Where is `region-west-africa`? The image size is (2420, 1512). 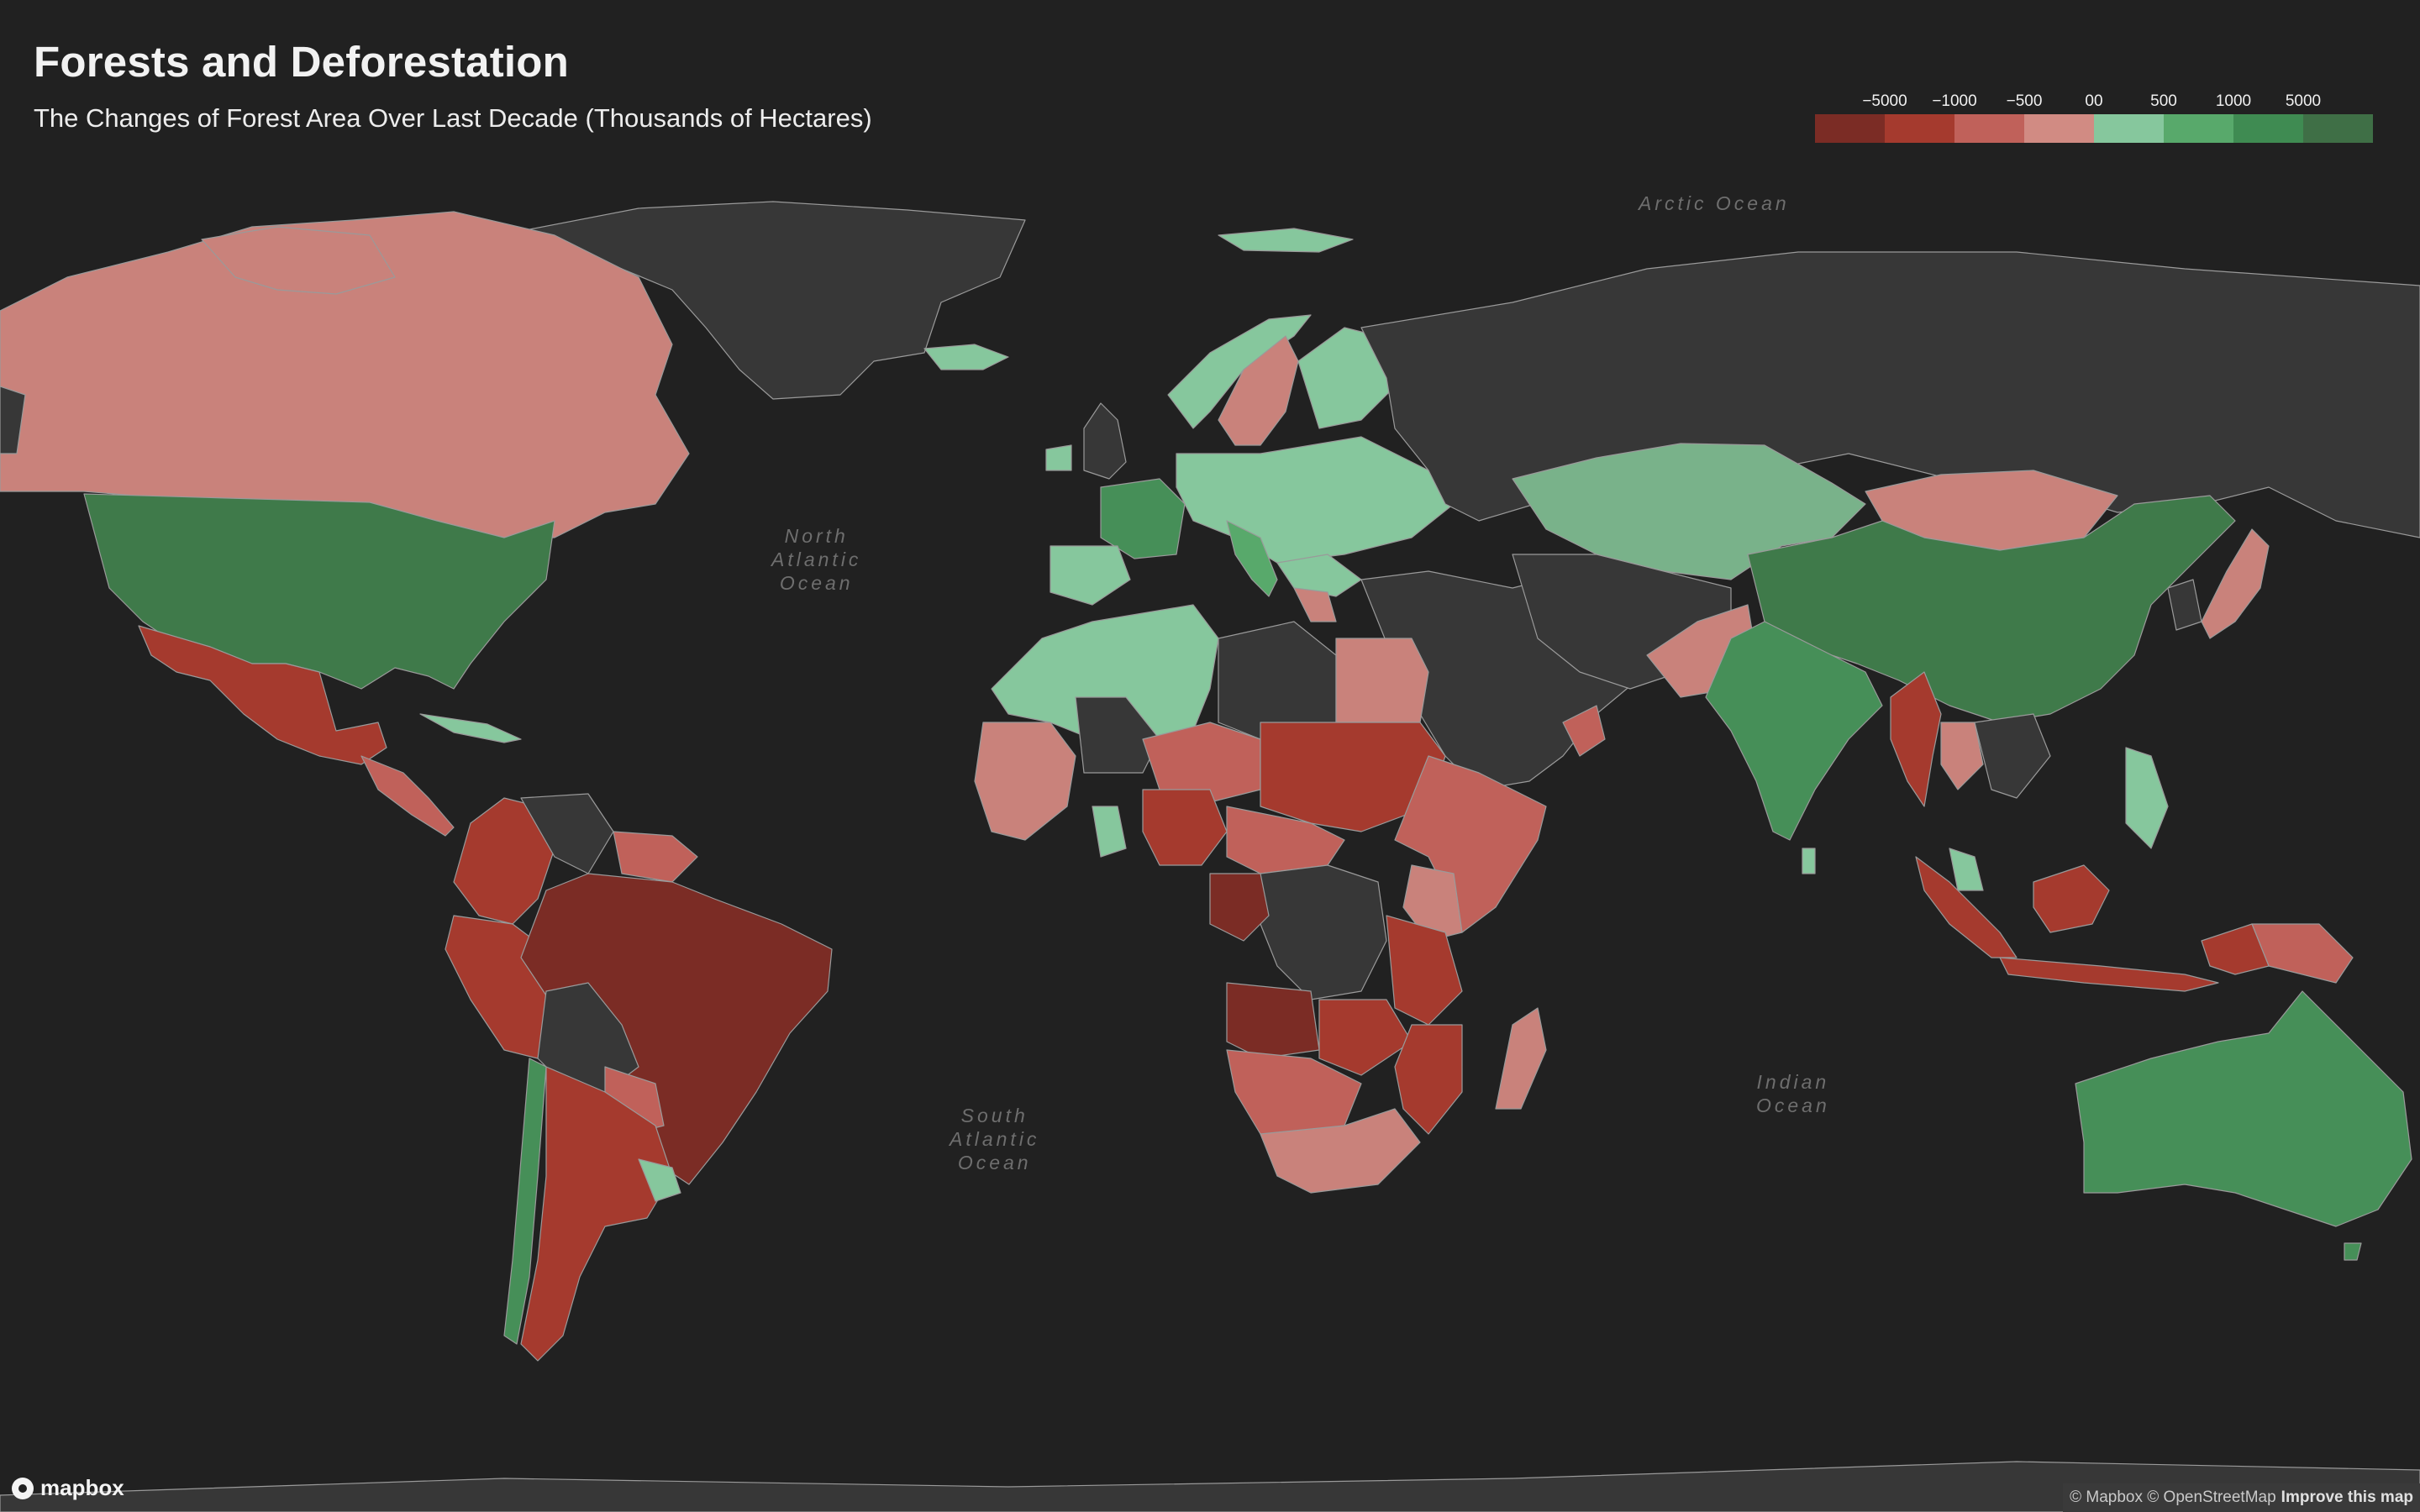 region-west-africa is located at coordinates (1025, 781).